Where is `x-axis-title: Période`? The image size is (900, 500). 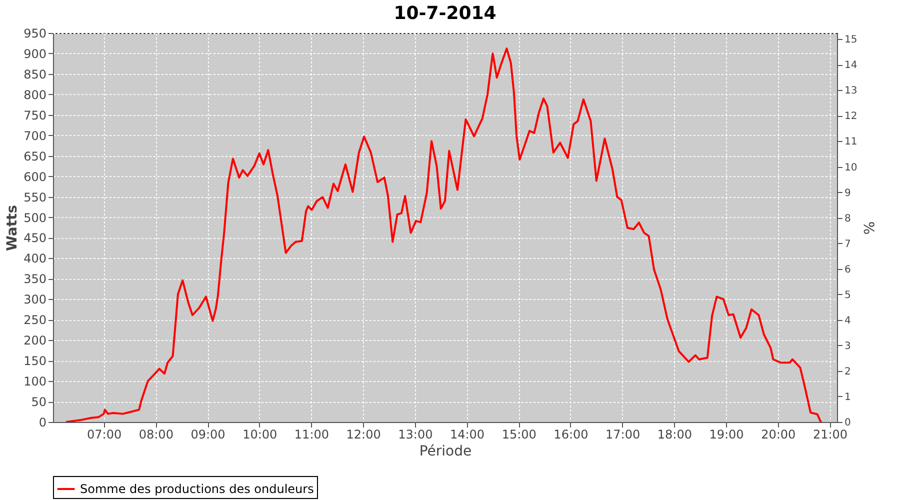 x-axis-title: Période is located at coordinates (445, 452).